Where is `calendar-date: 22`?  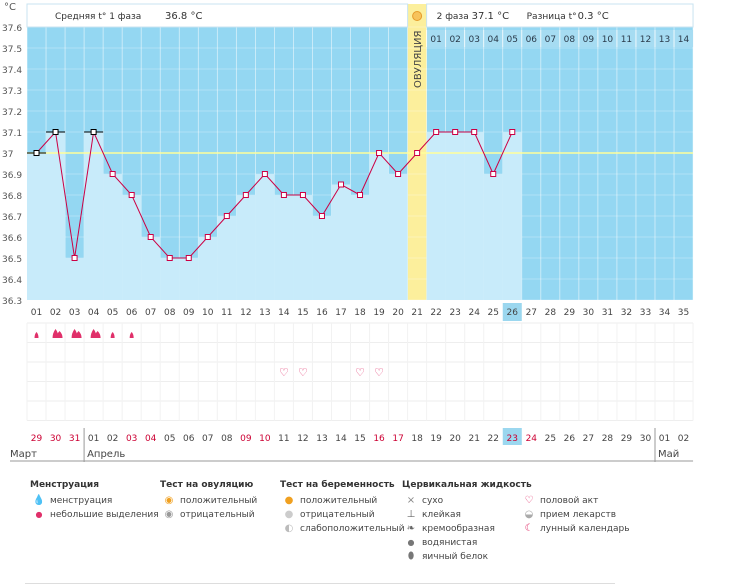 calendar-date: 22 is located at coordinates (493, 439).